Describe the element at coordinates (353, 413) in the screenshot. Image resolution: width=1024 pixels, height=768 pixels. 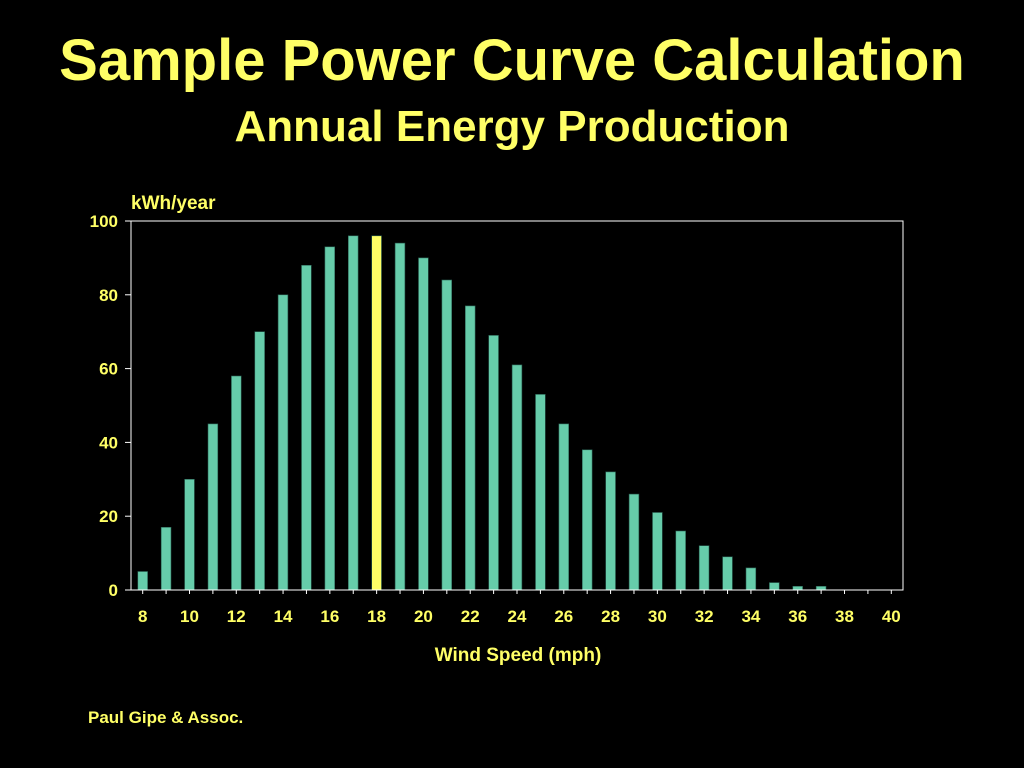
I see `bar-17-mph` at that location.